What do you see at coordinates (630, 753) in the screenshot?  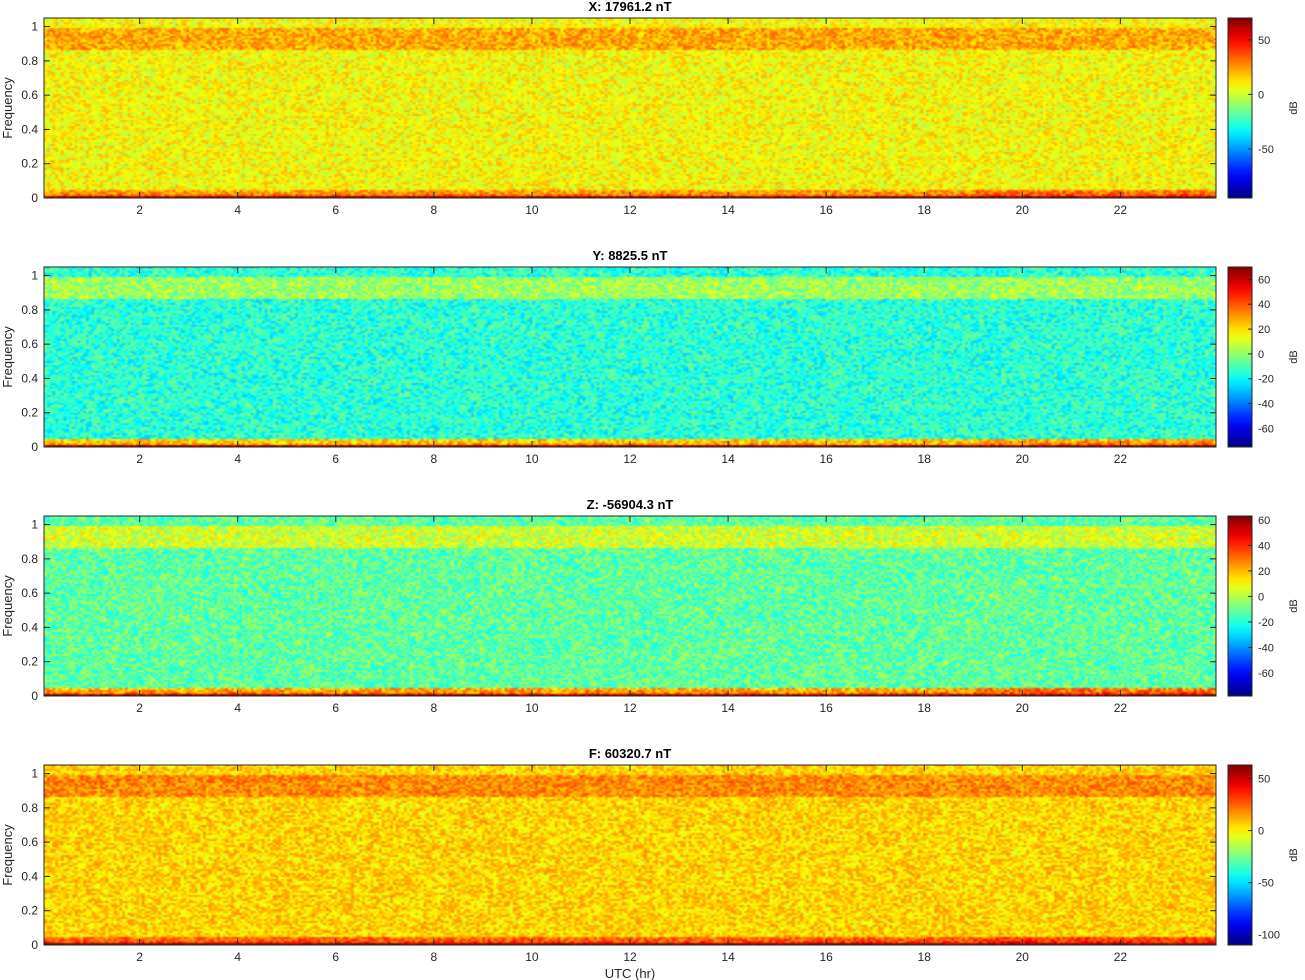 I see `panel-title: F: 60320.7 nT` at bounding box center [630, 753].